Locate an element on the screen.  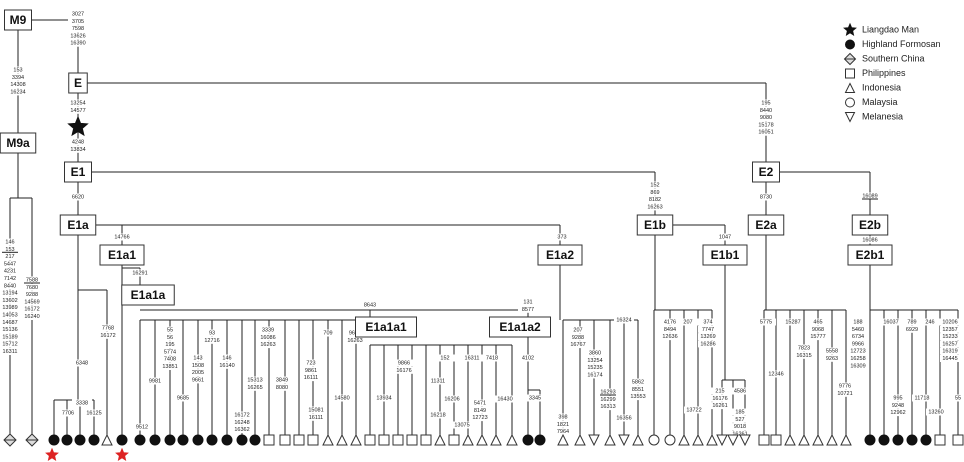
mutation-label: 12636 is located at coordinates (669, 337).